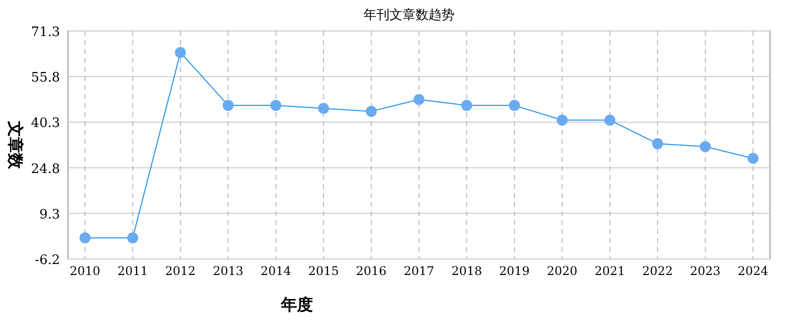 This screenshot has width=790, height=330. I want to click on y-tick-label: 71.3, so click(45, 32).